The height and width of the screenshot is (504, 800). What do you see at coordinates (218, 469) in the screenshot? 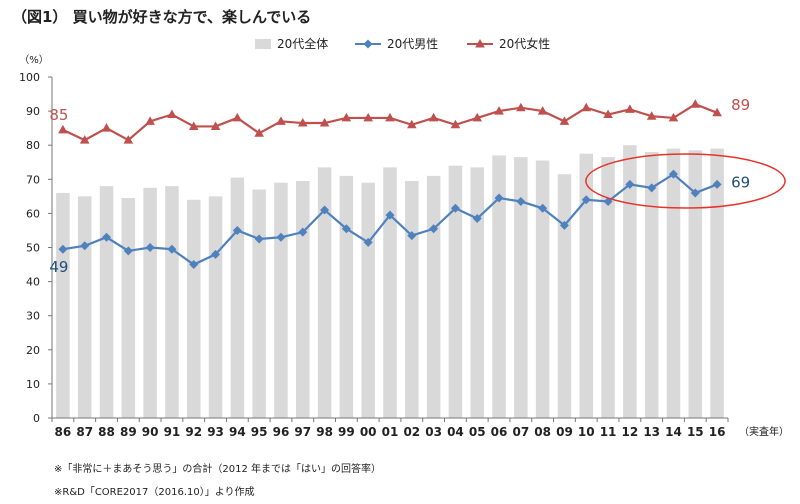
I see `footnote-1: ※「非常に＋まあそう思う」の合計（2012 年までは「はい」の回答率）` at bounding box center [218, 469].